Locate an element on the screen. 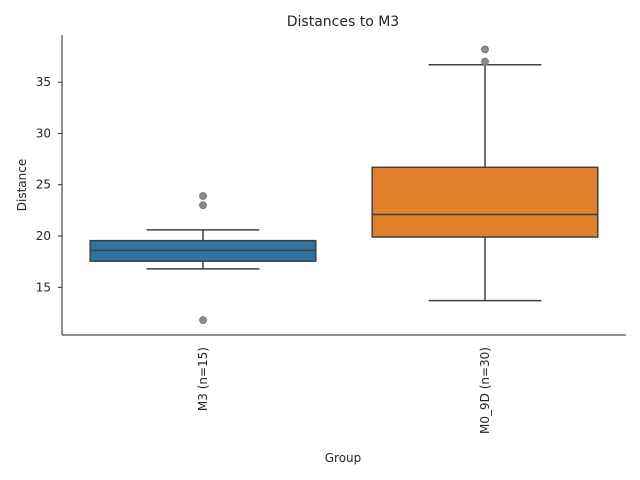  x-axis-ticks: M3 (n=15) M0_9D (n=30) is located at coordinates (344, 390).